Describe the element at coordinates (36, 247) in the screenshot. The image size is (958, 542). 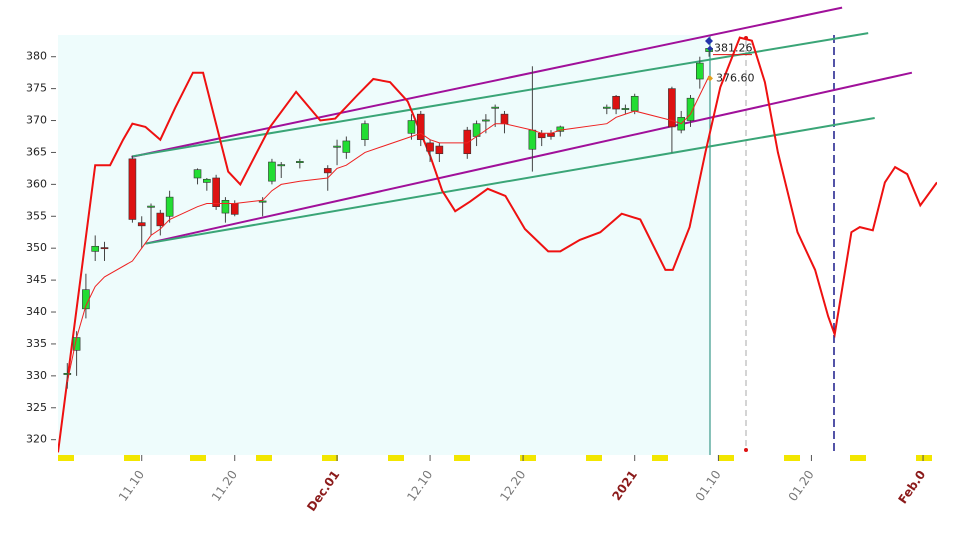
I see `y-tick-label: 350` at that location.